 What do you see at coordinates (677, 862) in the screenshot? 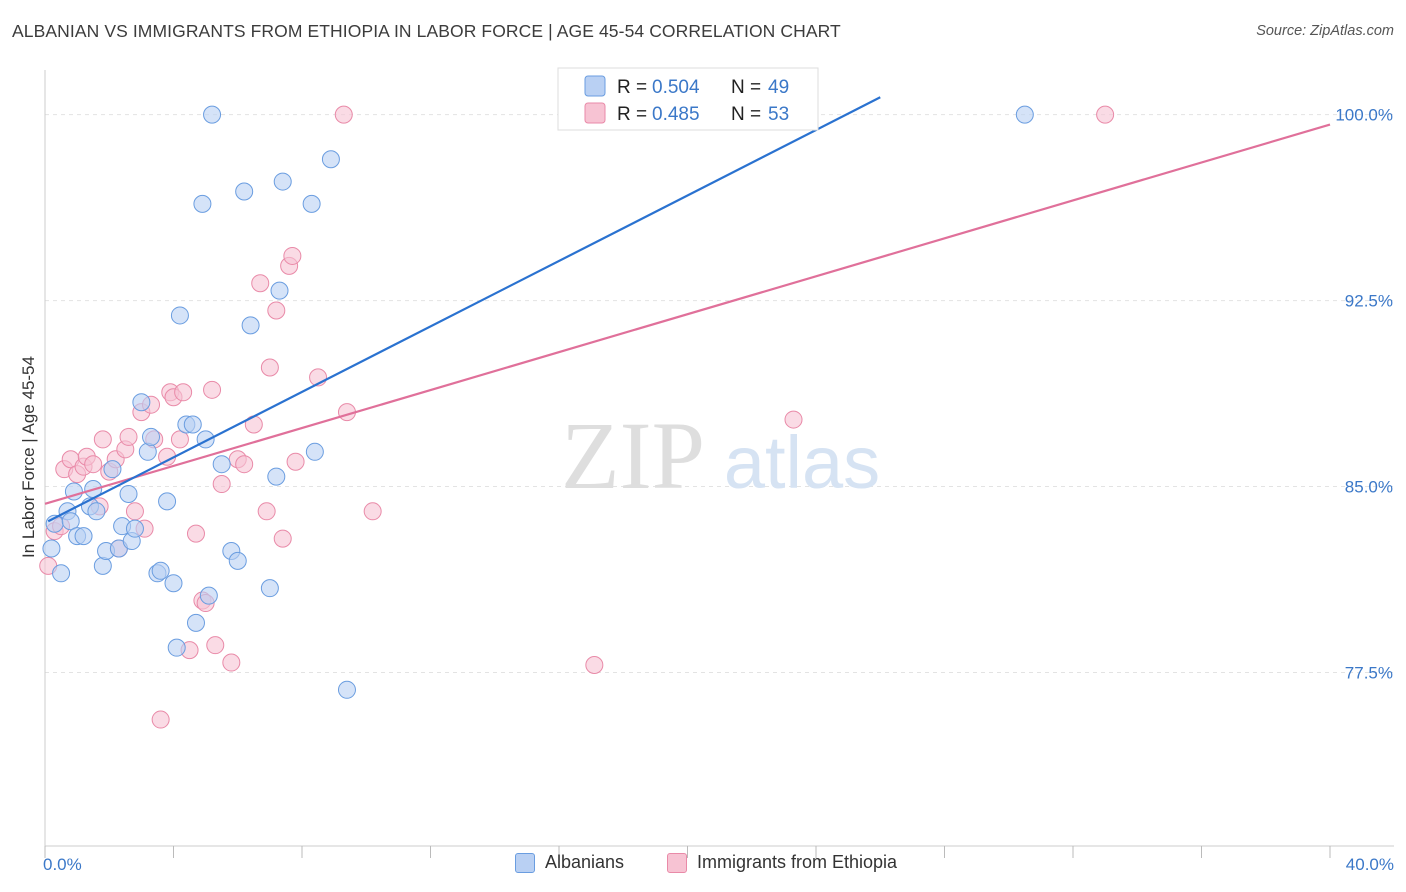
I see `ethiopia-swatch` at bounding box center [677, 862].